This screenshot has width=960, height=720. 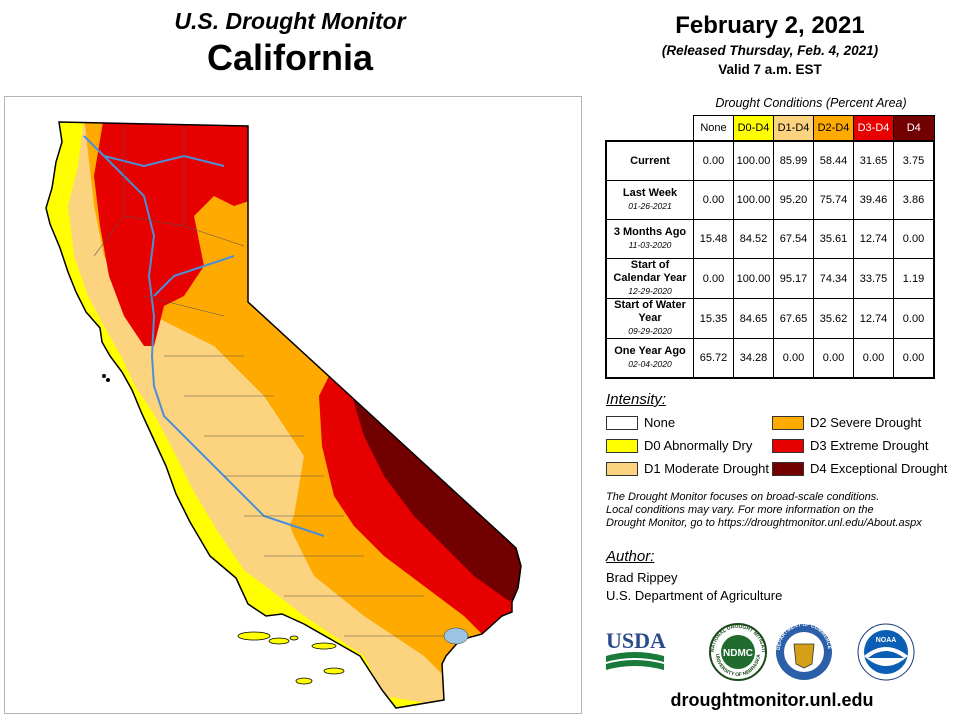 I want to click on legend-item-d0: D0 Abnormally Dry, so click(x=679, y=445).